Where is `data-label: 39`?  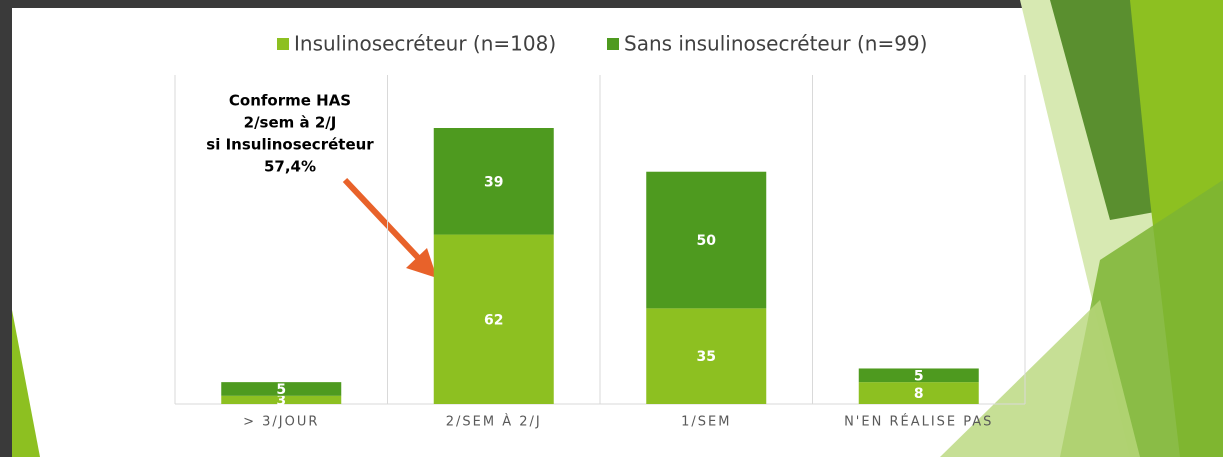
data-label: 39 is located at coordinates (493, 182).